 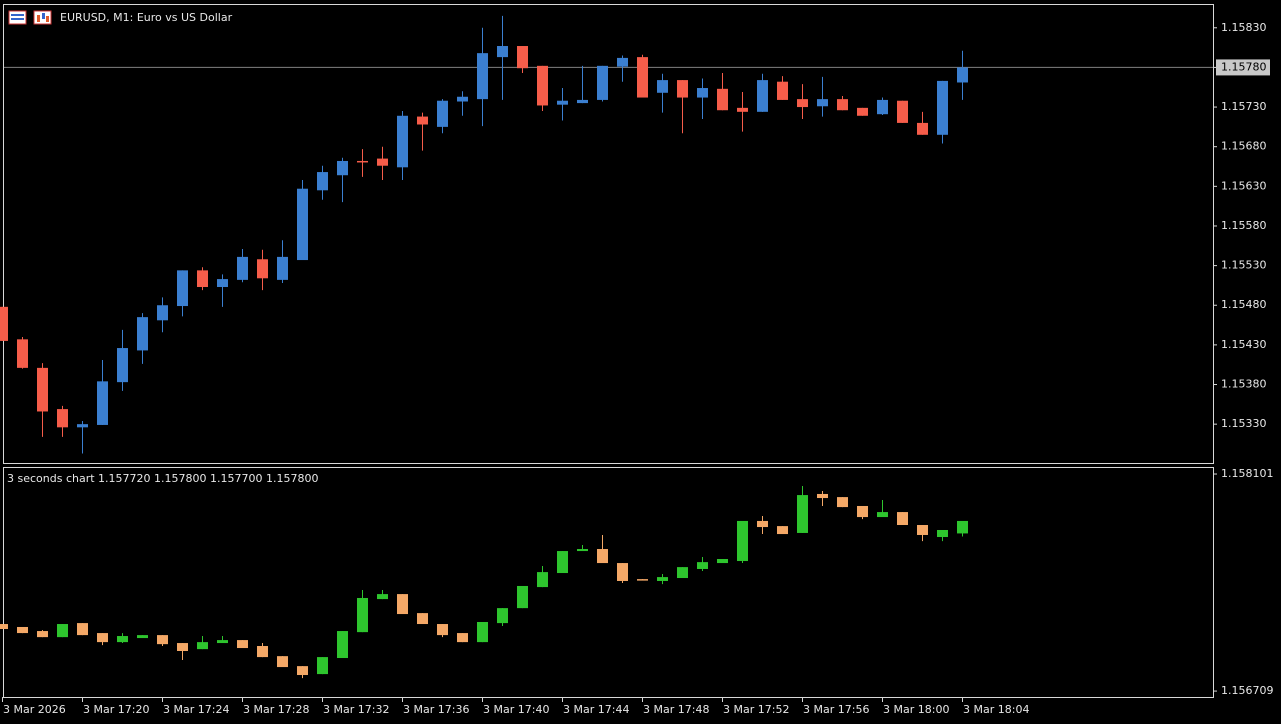 I want to click on y-tick-label: 1.15430, so click(x=1244, y=344).